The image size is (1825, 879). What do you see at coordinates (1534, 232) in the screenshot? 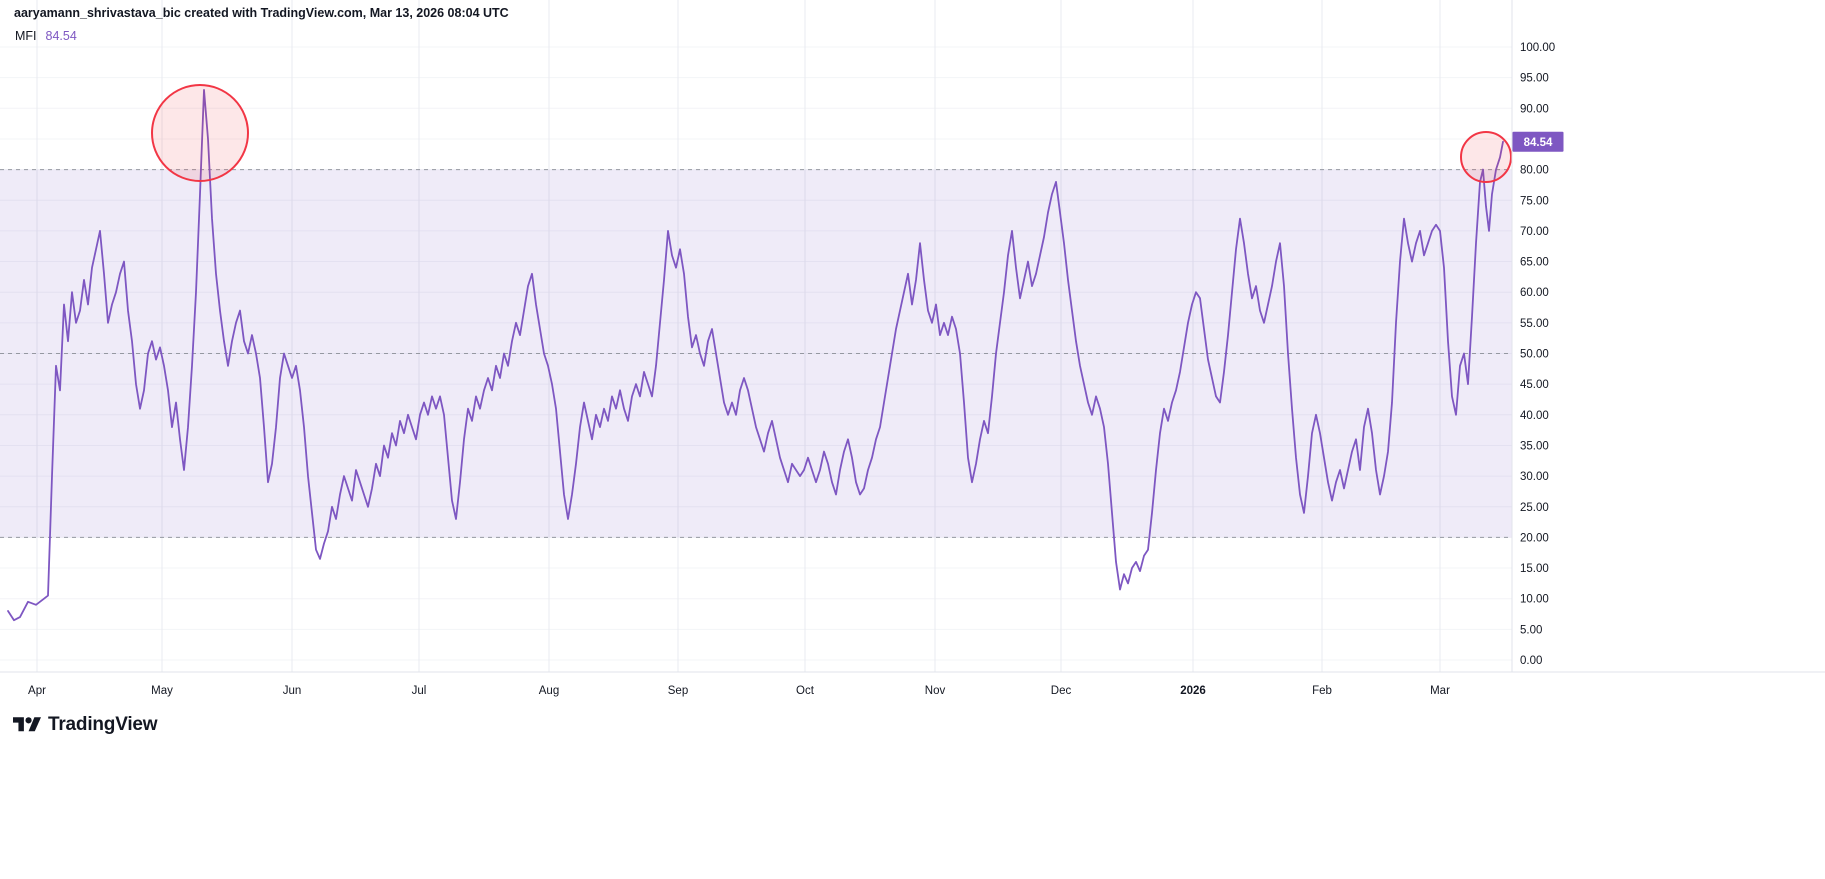
I see `y-axis-label: 70.00` at bounding box center [1534, 232].